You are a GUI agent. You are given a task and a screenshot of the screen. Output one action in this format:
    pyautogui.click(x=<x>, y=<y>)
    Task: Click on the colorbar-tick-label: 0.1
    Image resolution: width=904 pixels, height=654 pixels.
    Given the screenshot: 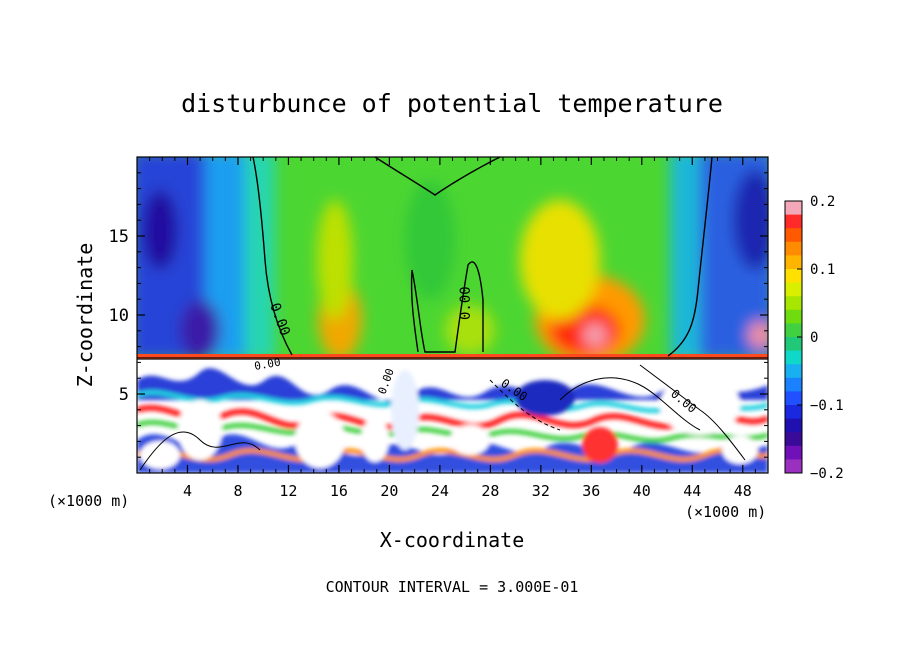 What is the action you would take?
    pyautogui.click(x=822, y=270)
    